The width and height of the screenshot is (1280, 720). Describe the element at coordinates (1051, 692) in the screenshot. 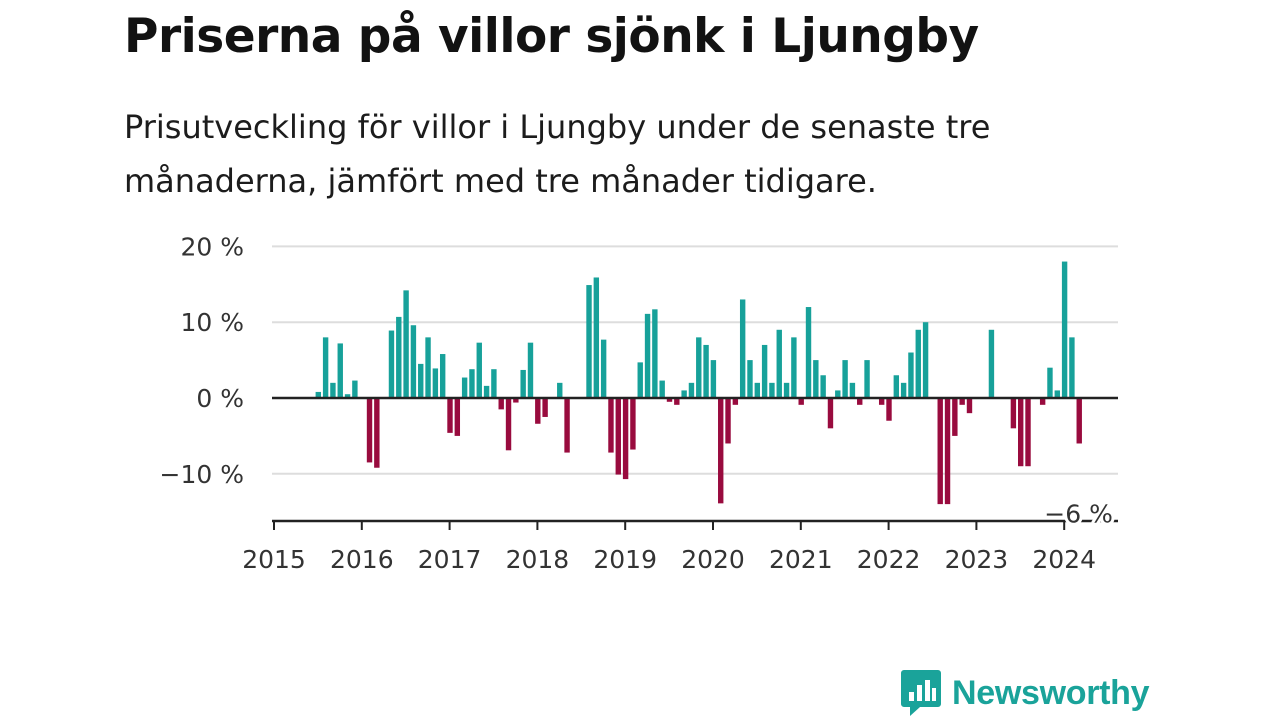

I see `brand-name: Newsworthy` at that location.